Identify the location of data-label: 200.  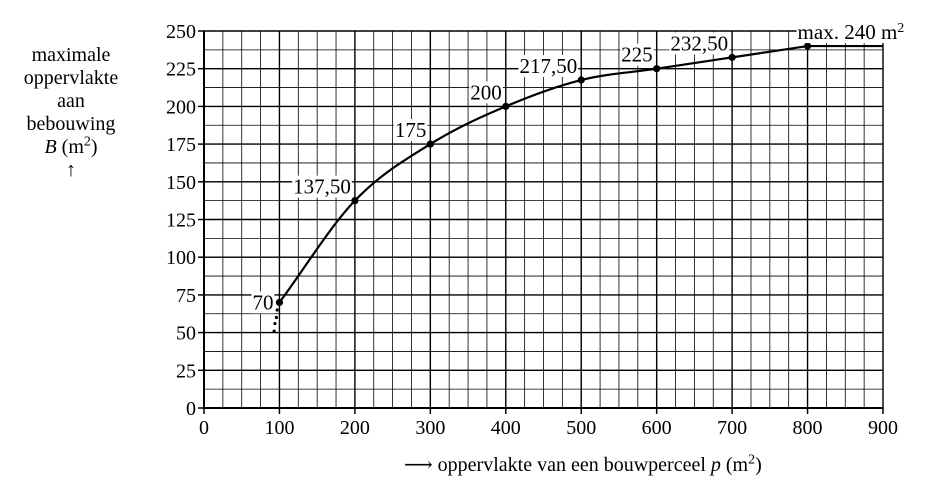
(486, 92).